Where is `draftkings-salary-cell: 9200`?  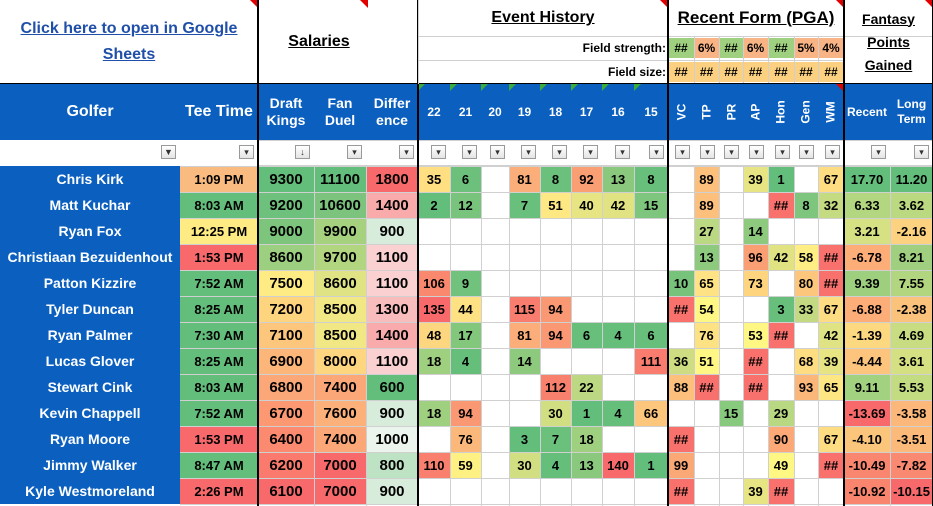
draftkings-salary-cell: 9200 is located at coordinates (286, 205).